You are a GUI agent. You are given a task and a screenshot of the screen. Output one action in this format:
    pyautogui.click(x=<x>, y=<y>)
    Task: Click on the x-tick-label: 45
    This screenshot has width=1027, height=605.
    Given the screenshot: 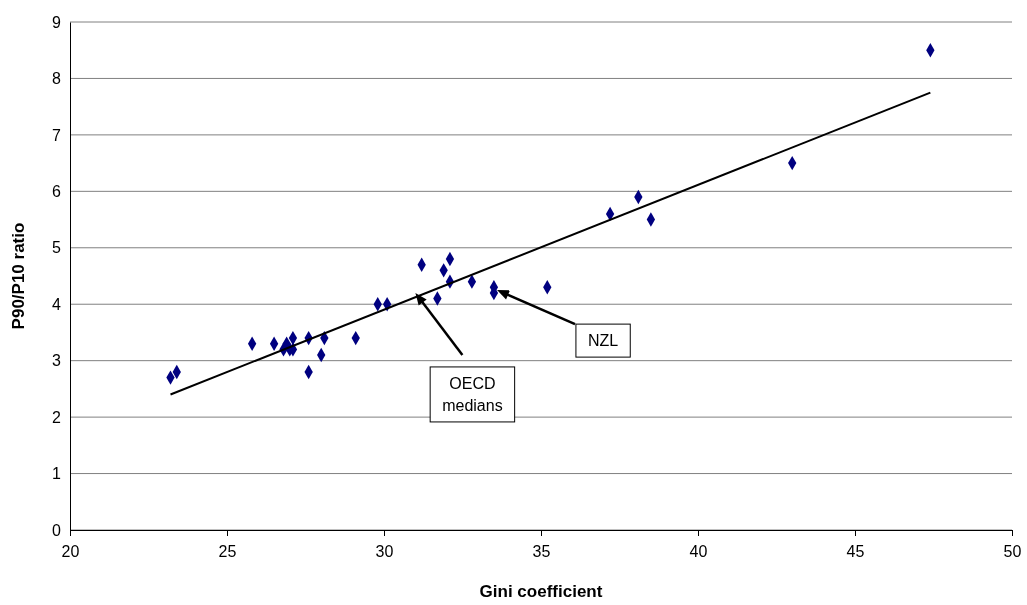 What is the action you would take?
    pyautogui.click(x=855, y=551)
    